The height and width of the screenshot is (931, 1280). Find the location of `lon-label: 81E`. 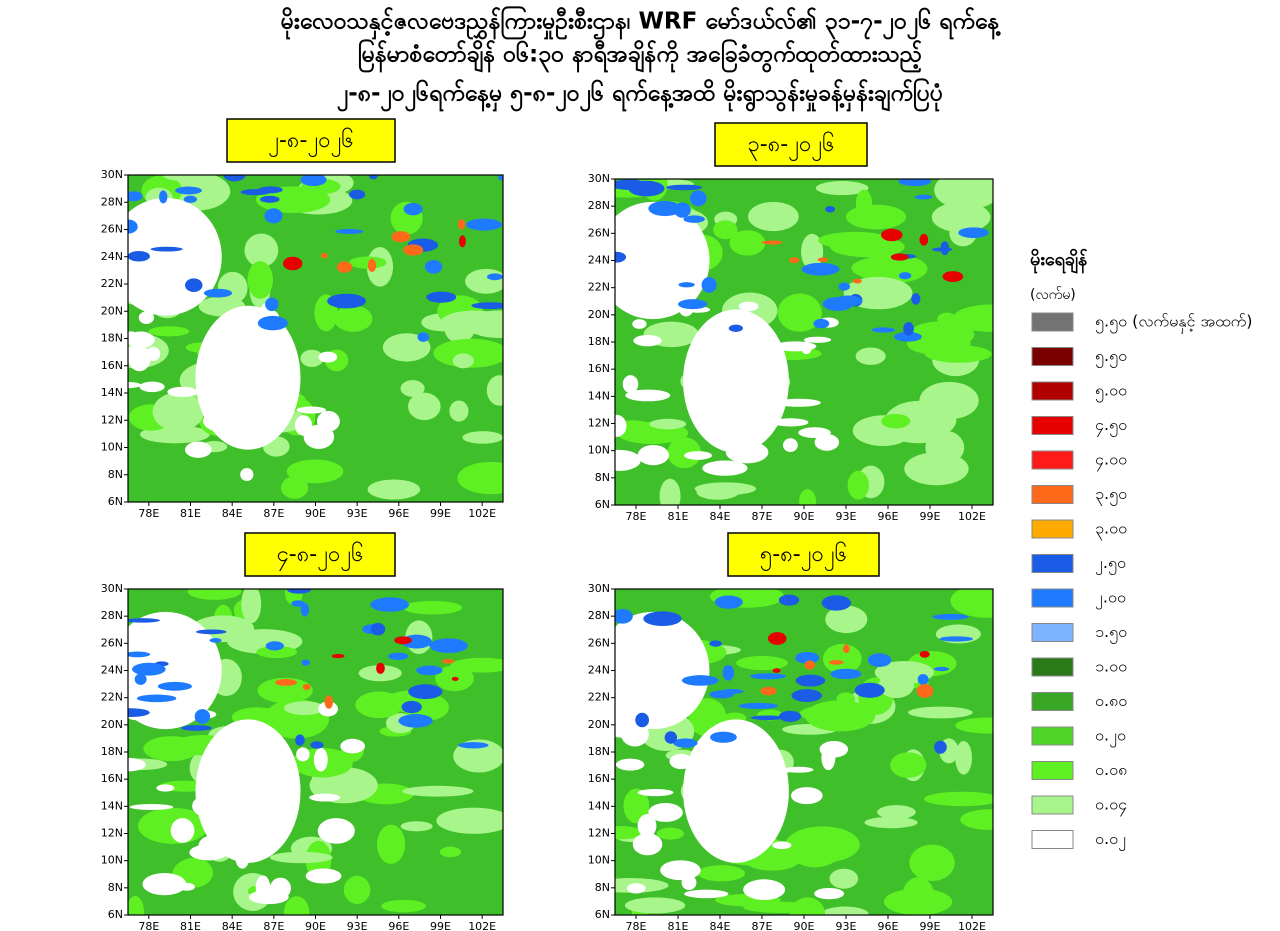

lon-label: 81E is located at coordinates (678, 925).